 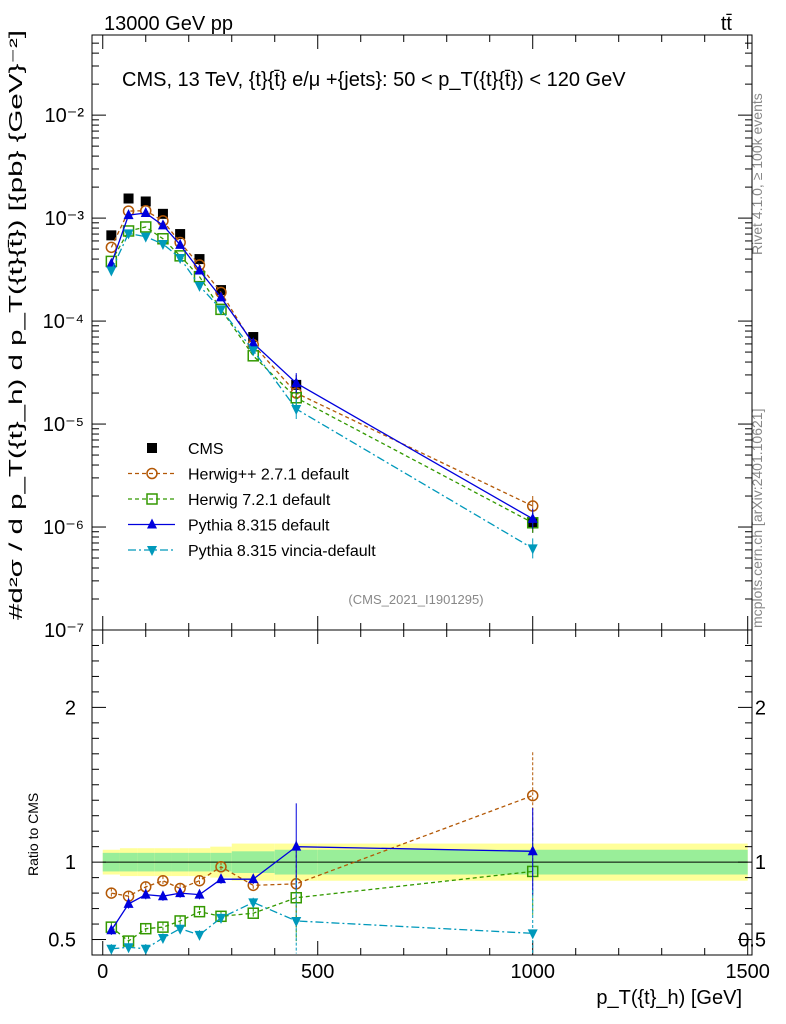 What do you see at coordinates (63, 425) in the screenshot?
I see `main-y-tick-label: 10⁻⁵` at bounding box center [63, 425].